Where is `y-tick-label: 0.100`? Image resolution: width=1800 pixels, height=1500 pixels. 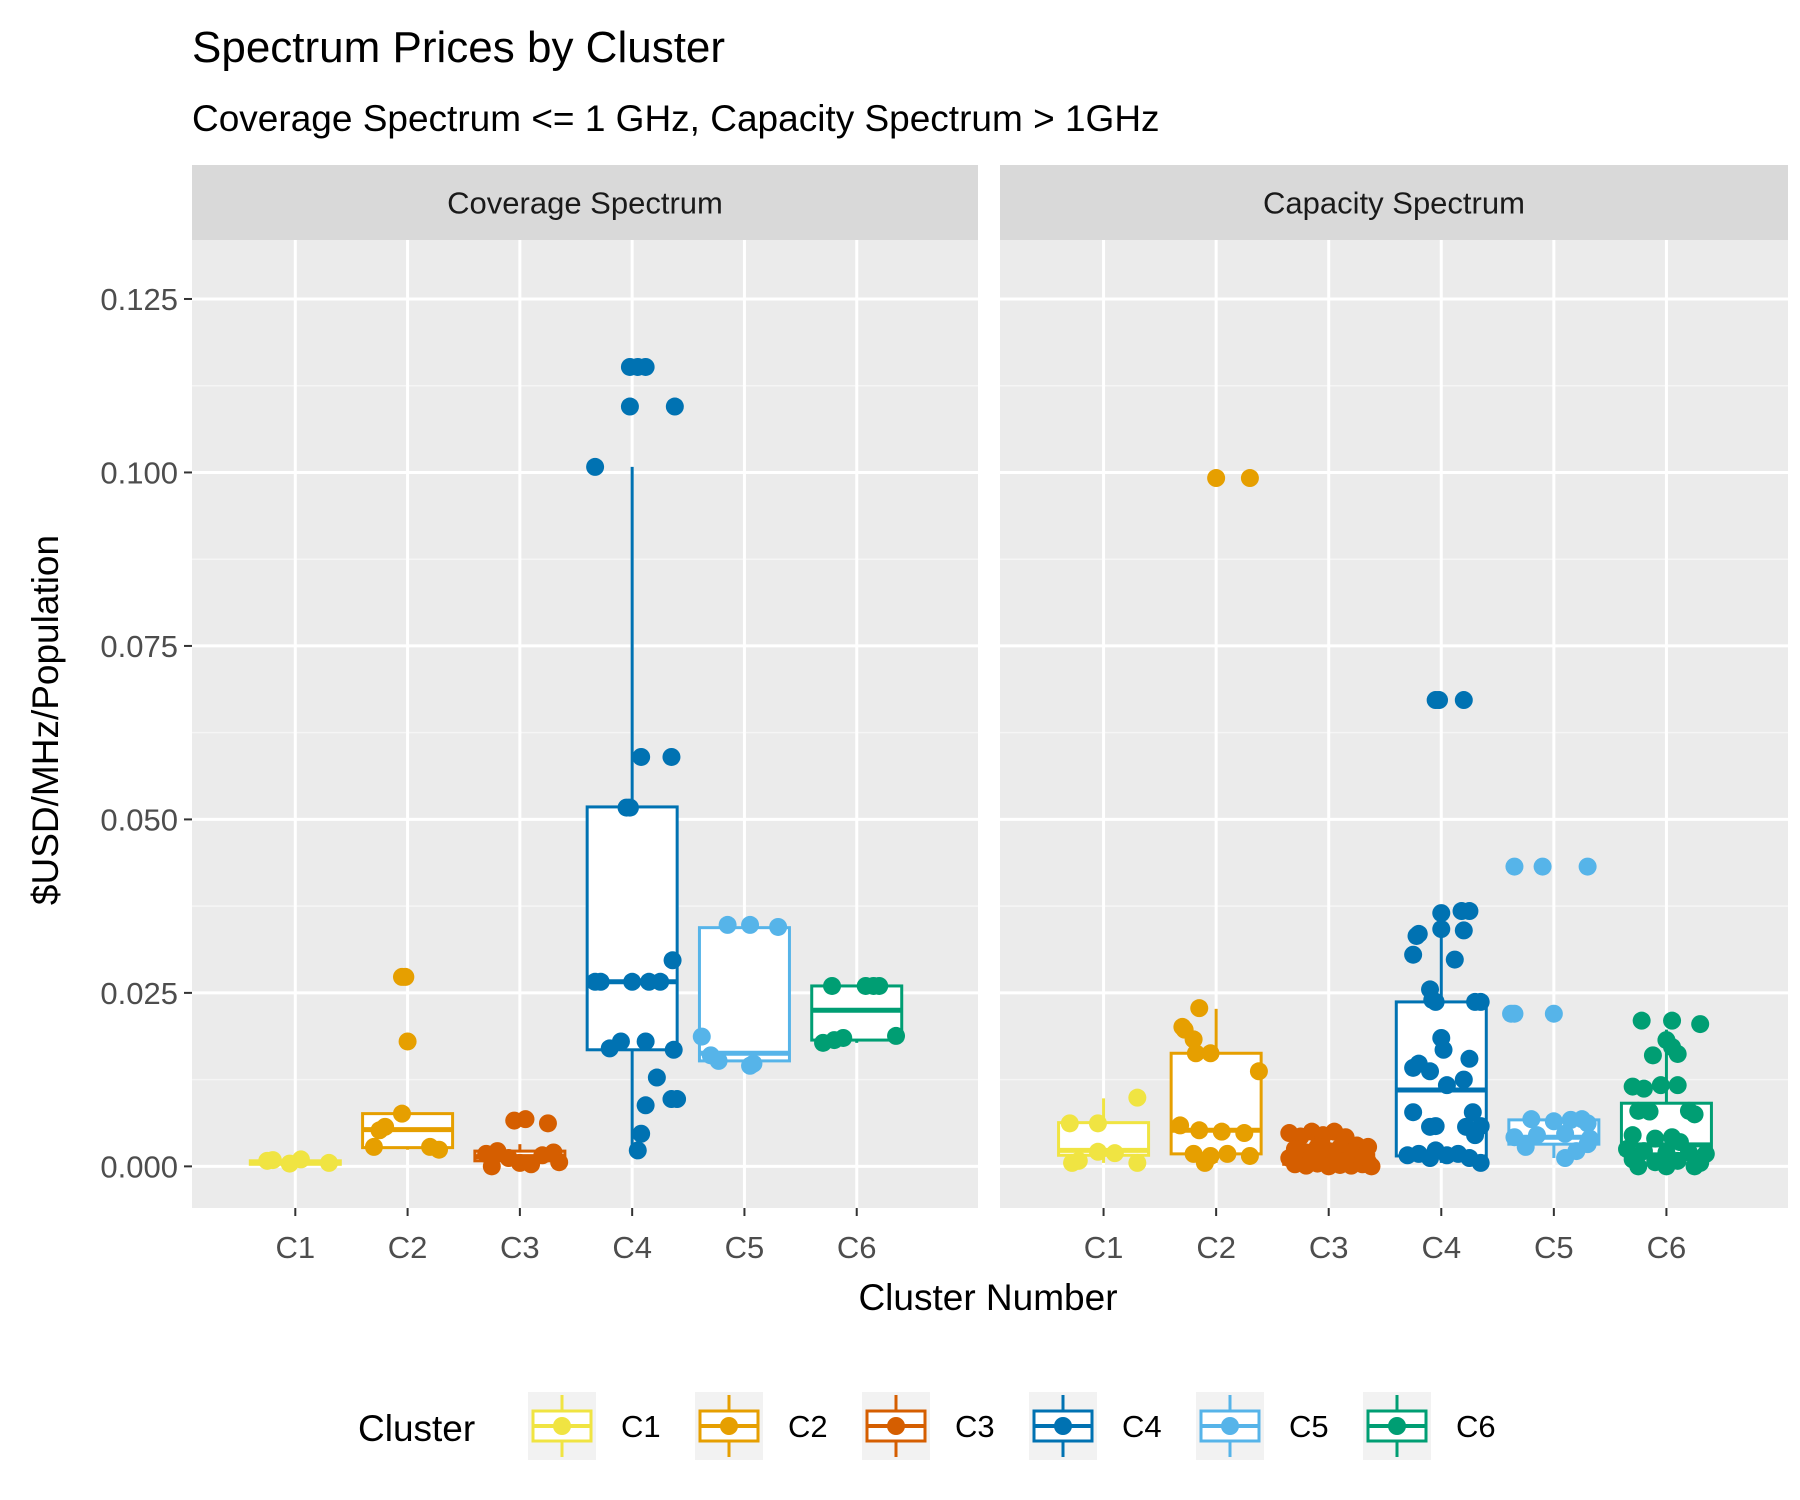
y-tick-label: 0.100 is located at coordinates (139, 472).